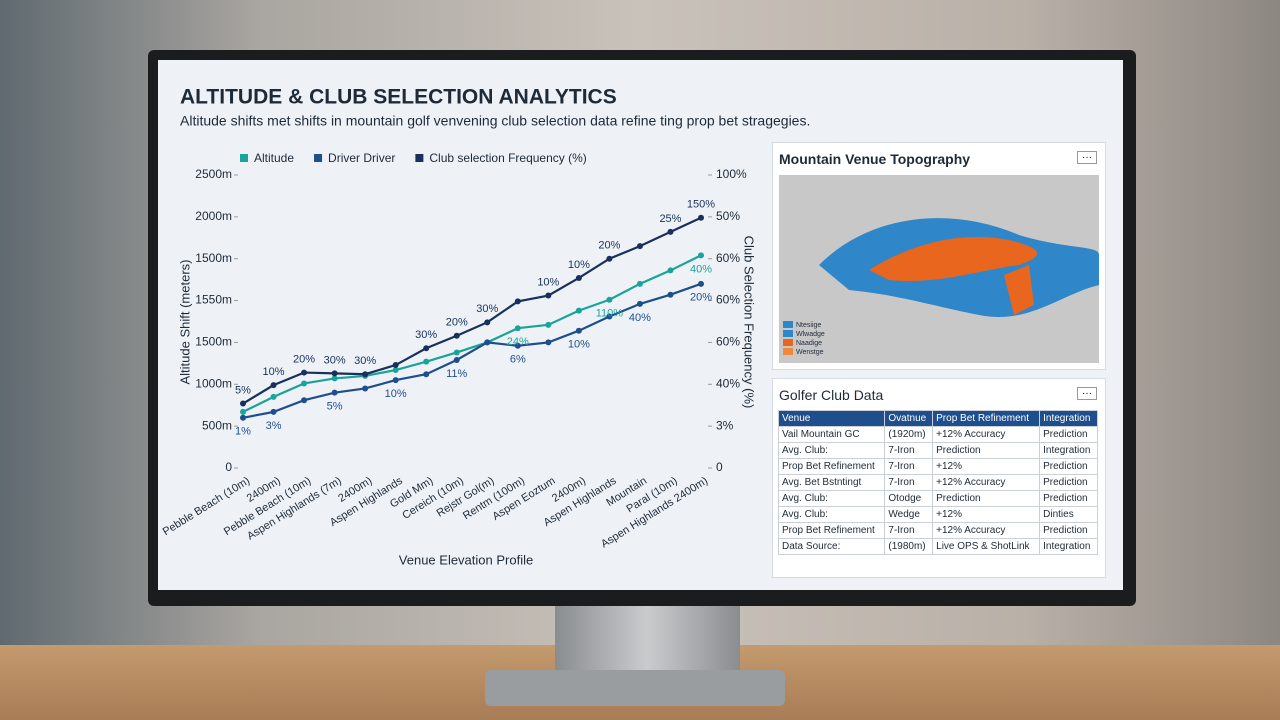 The width and height of the screenshot is (1280, 720). Describe the element at coordinates (810, 352) in the screenshot. I see `map-legend-label: Wenstge` at that location.